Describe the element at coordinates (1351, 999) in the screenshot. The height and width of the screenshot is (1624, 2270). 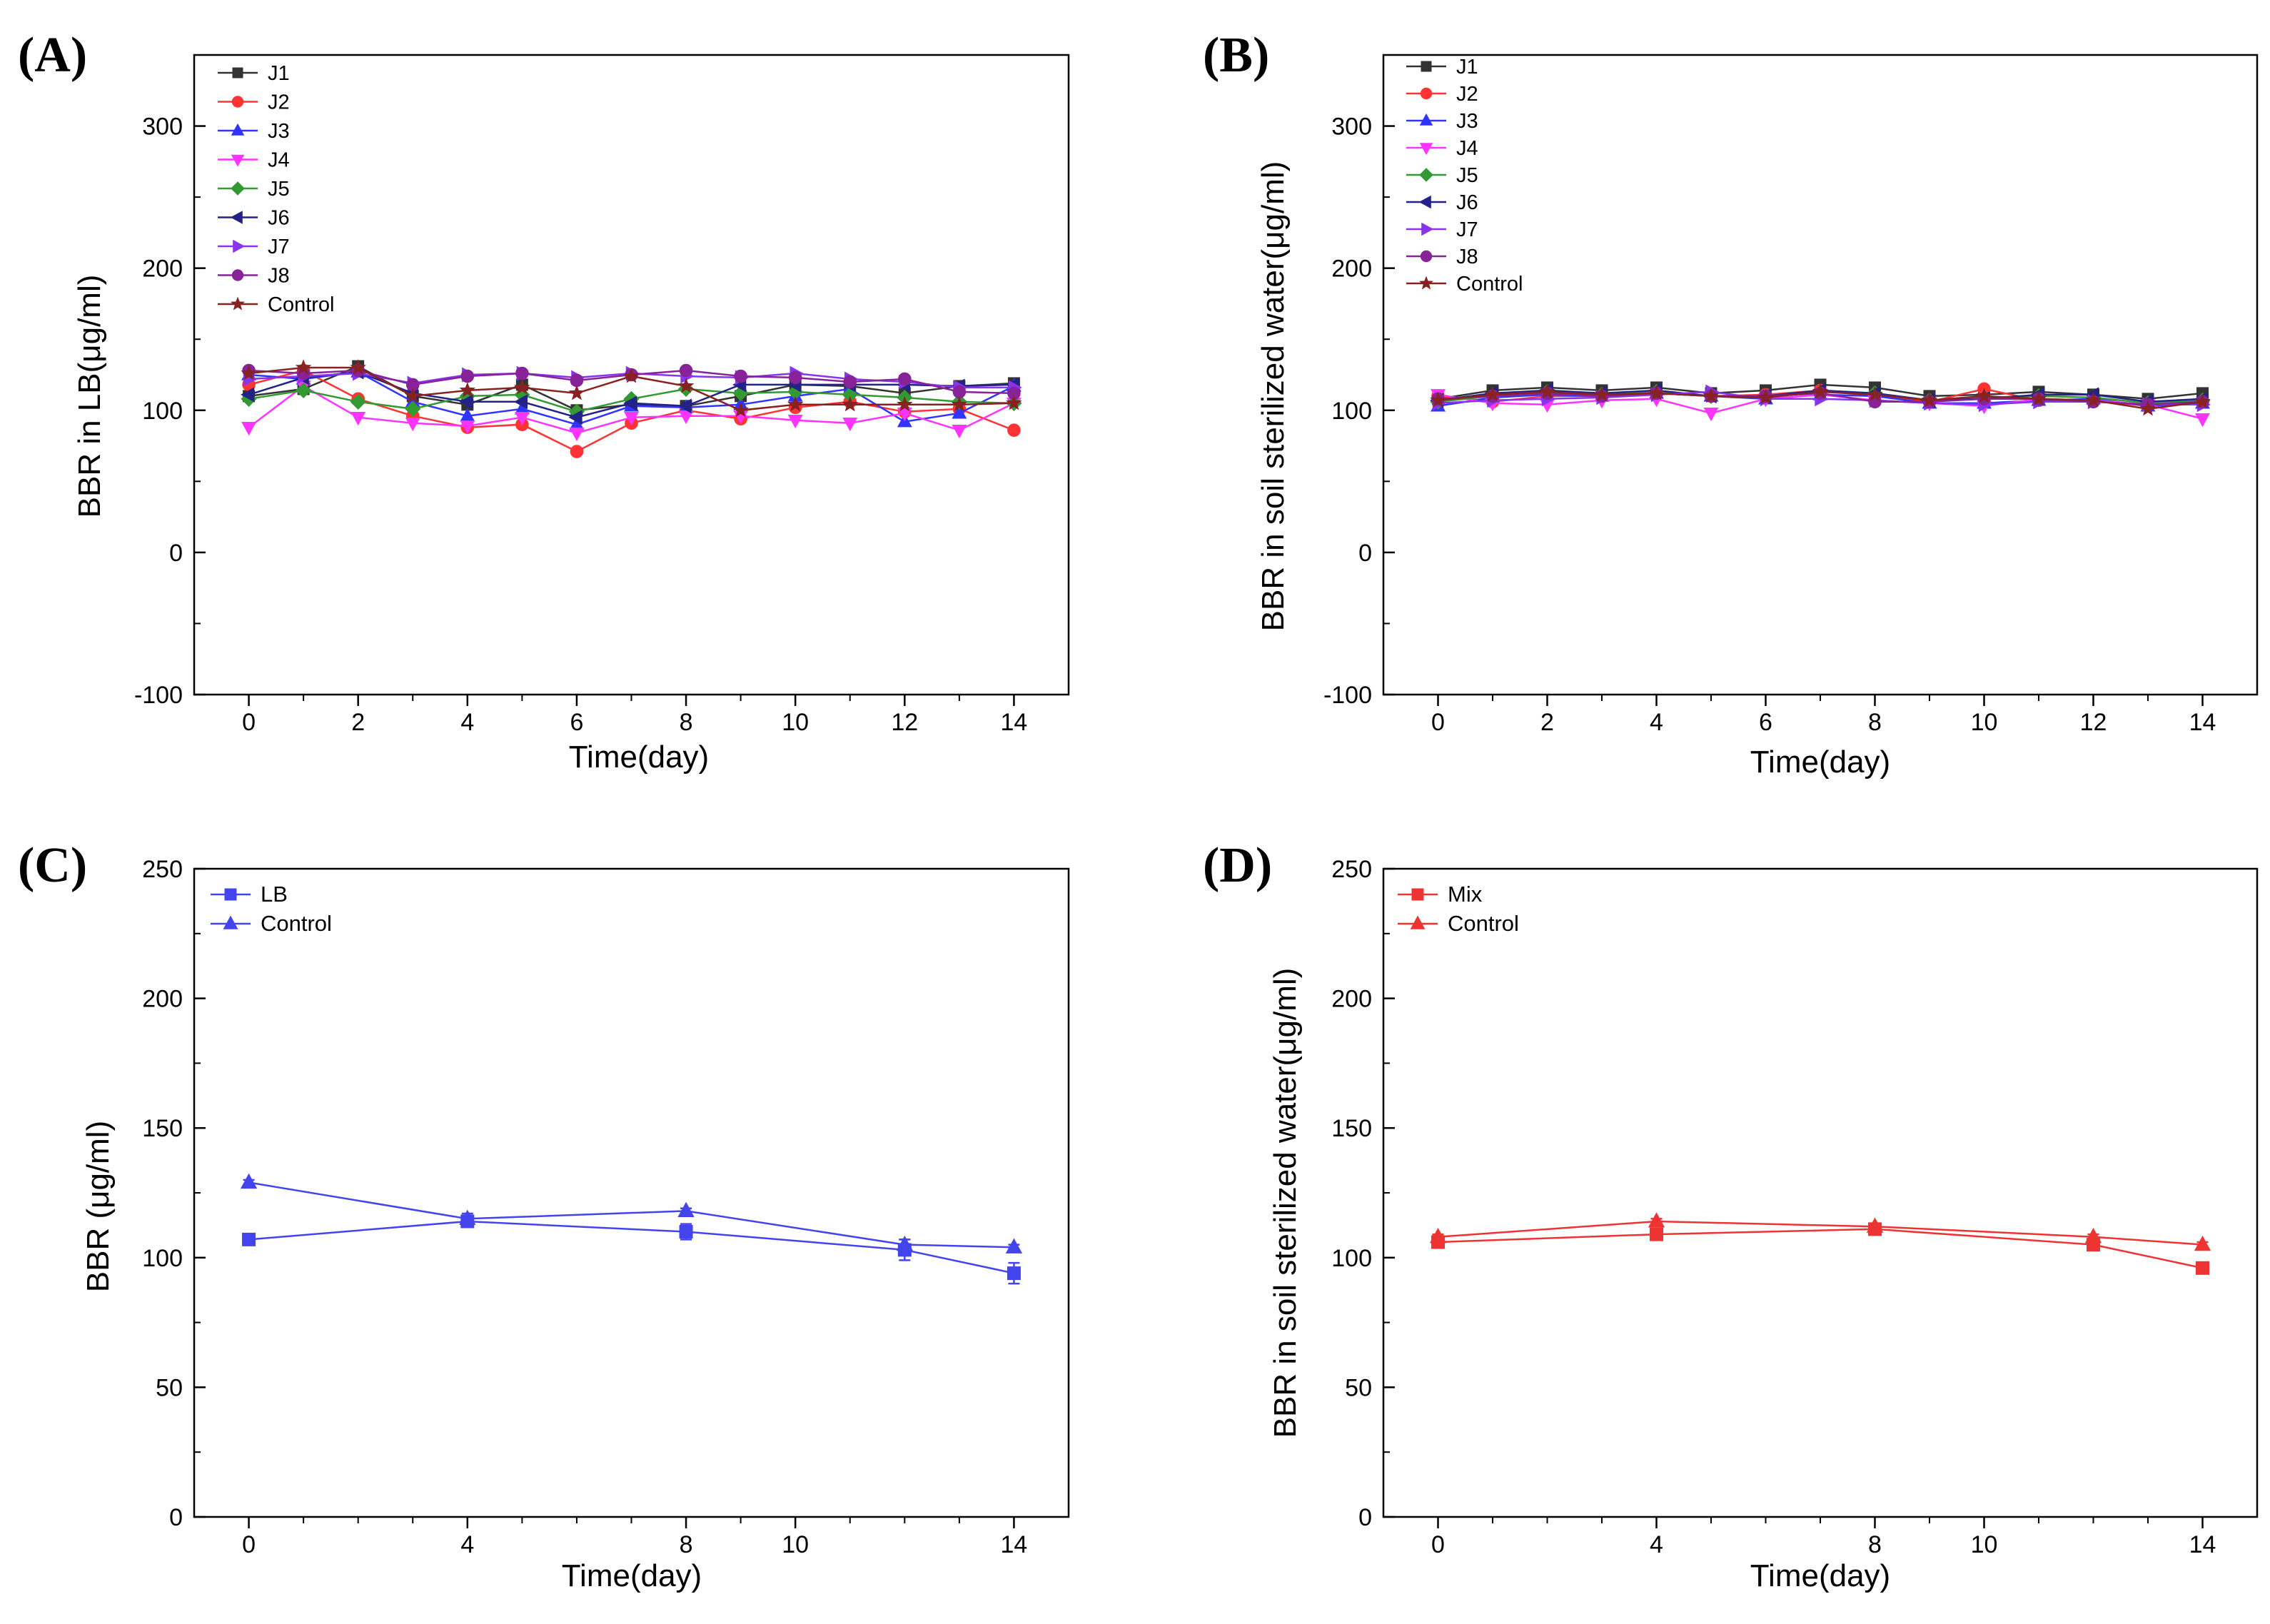
I see `panel-d-ytick-label: 200` at that location.